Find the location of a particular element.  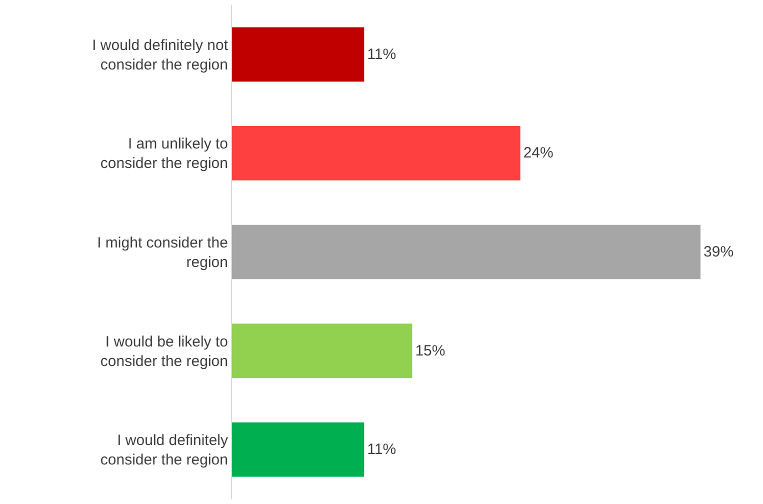

data-label: 24% is located at coordinates (538, 153).